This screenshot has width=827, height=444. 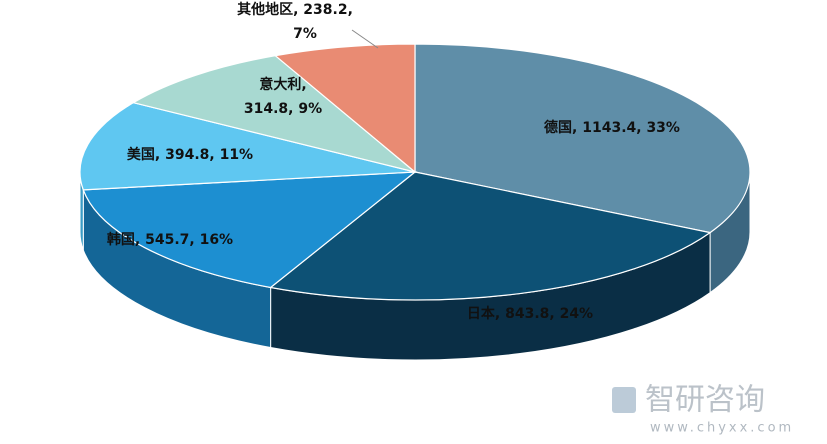 What do you see at coordinates (530, 313) in the screenshot?
I see `data-label: 日本, 843.8, 24%` at bounding box center [530, 313].